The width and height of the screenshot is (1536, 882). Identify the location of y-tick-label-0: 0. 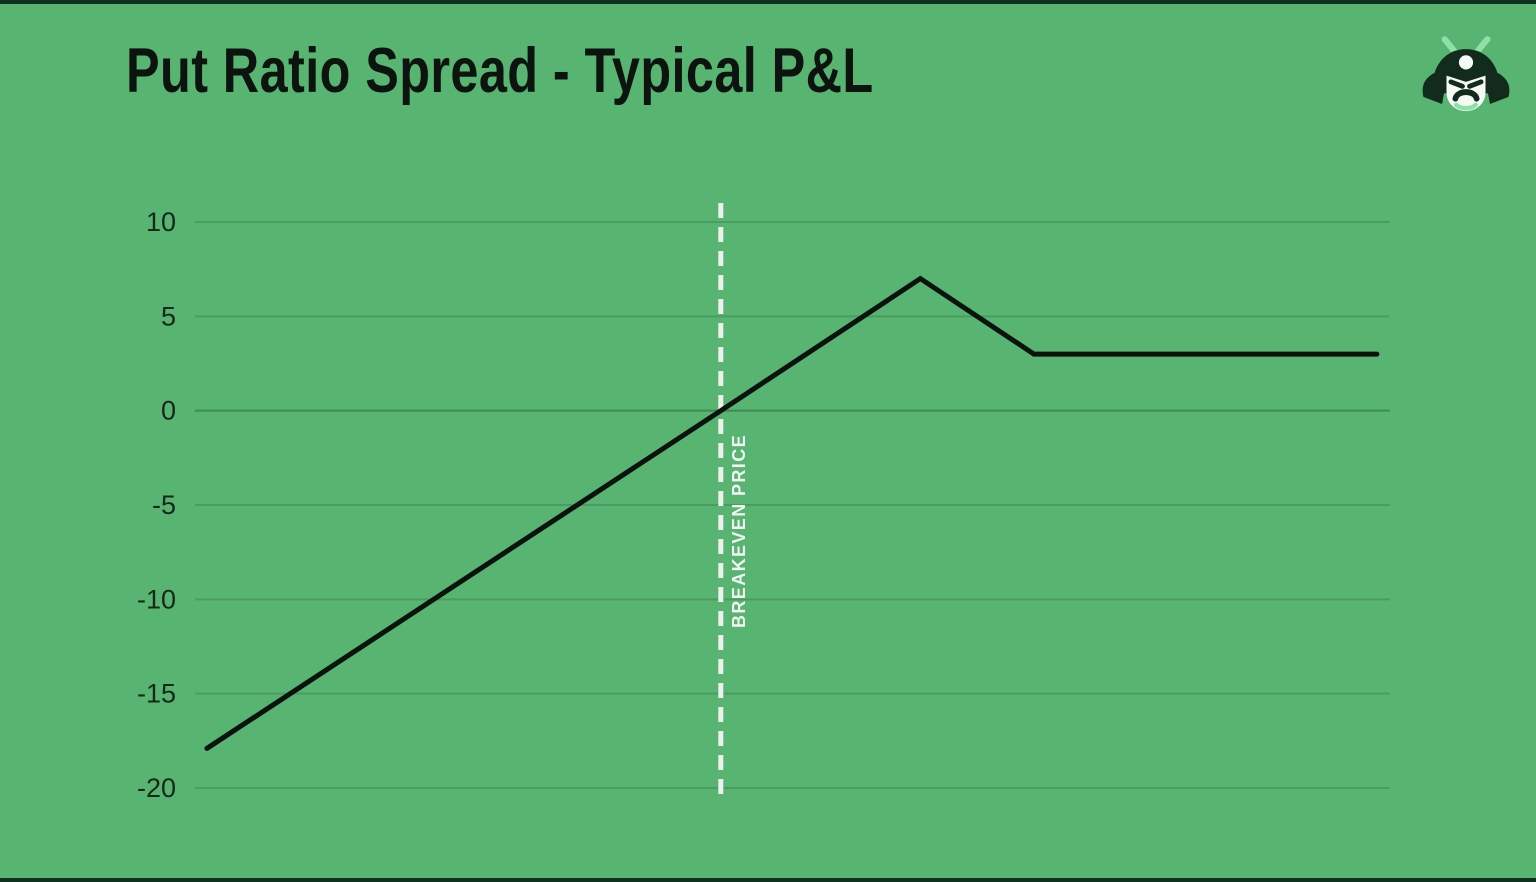
(168, 411).